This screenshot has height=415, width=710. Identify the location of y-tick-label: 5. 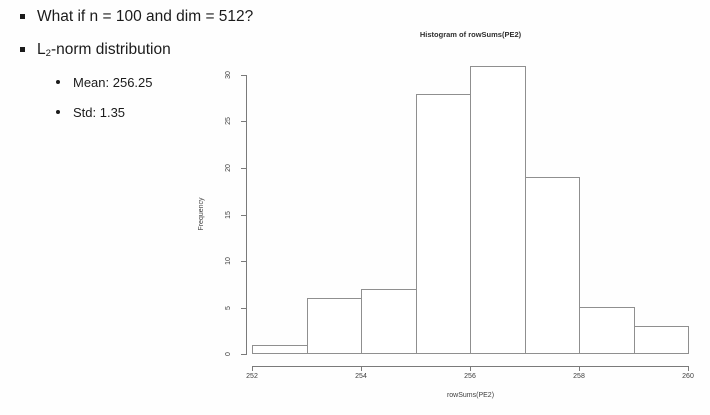
(228, 308).